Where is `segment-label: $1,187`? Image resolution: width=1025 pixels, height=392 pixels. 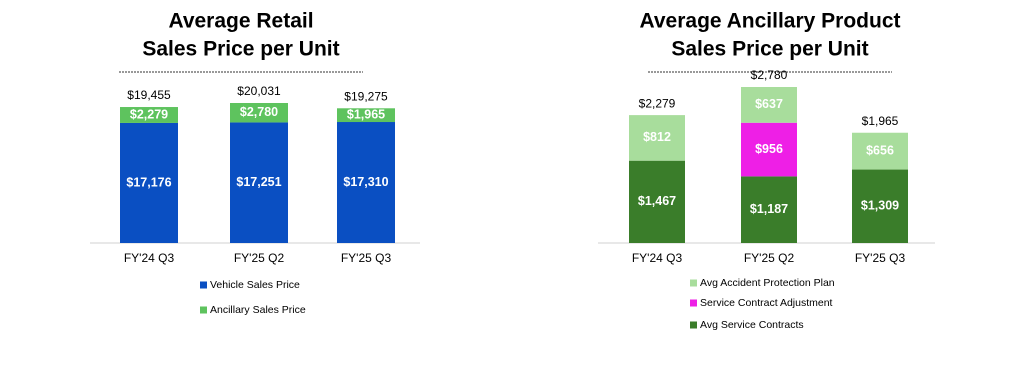
segment-label: $1,187 is located at coordinates (769, 209).